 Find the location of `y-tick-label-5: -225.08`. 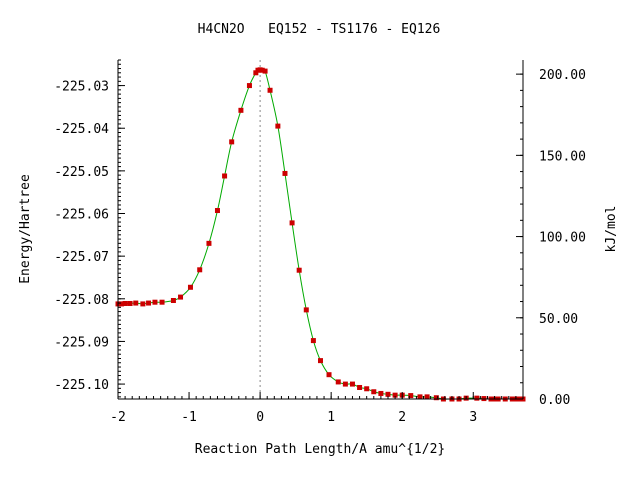

y-tick-label-5: -225.08 is located at coordinates (81, 300).